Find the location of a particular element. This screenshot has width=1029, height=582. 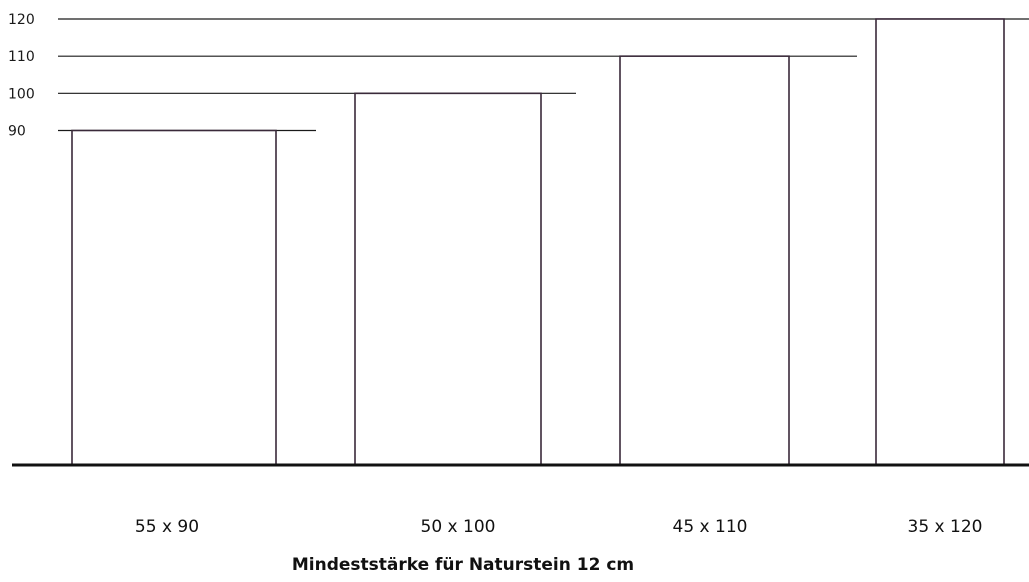

y-tick-label: 100 is located at coordinates (21, 94).